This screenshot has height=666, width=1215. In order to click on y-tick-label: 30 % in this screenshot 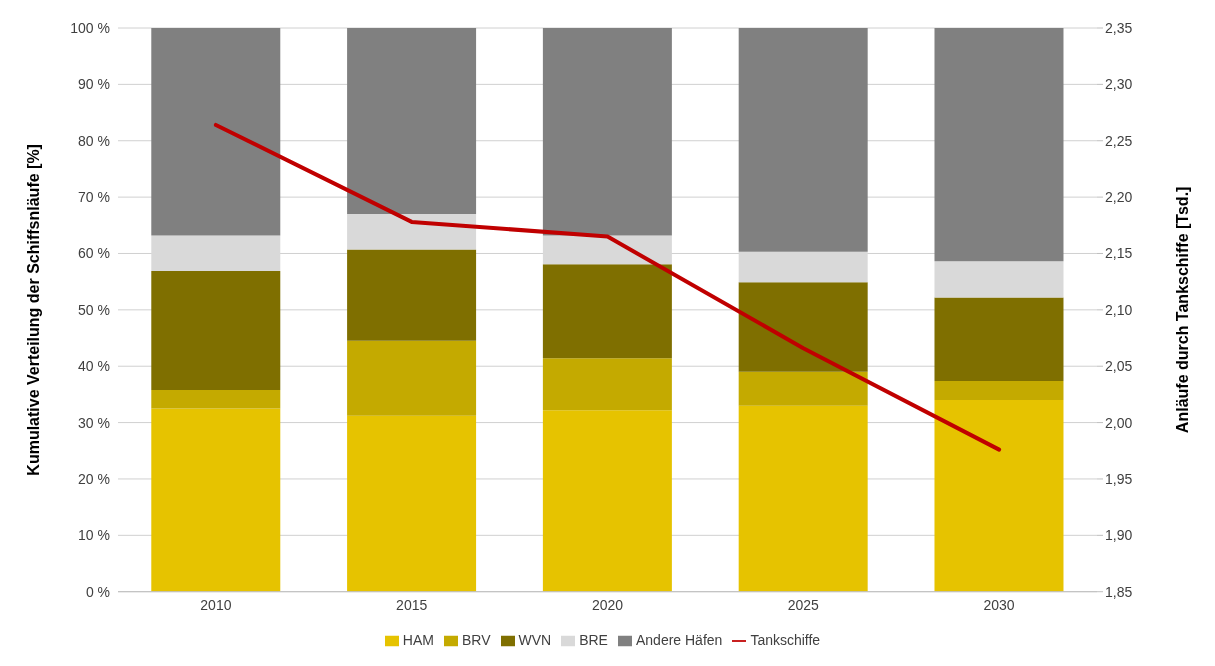, I will do `click(94, 422)`.